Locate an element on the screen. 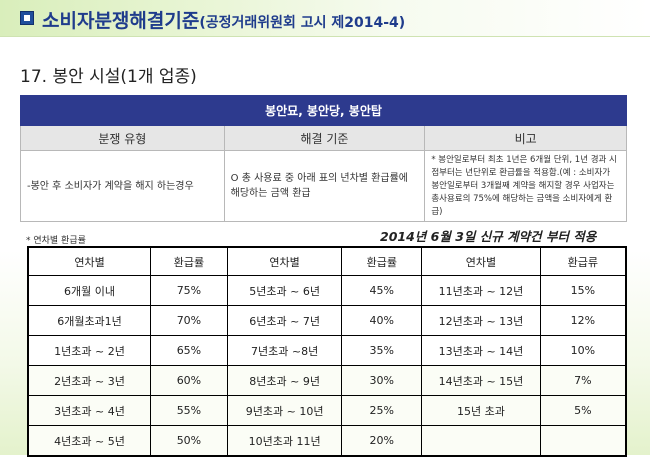 The height and width of the screenshot is (457, 650). table-row: 4년초과 ~ 5년 50% 10년초과 11년 20% is located at coordinates (327, 441).